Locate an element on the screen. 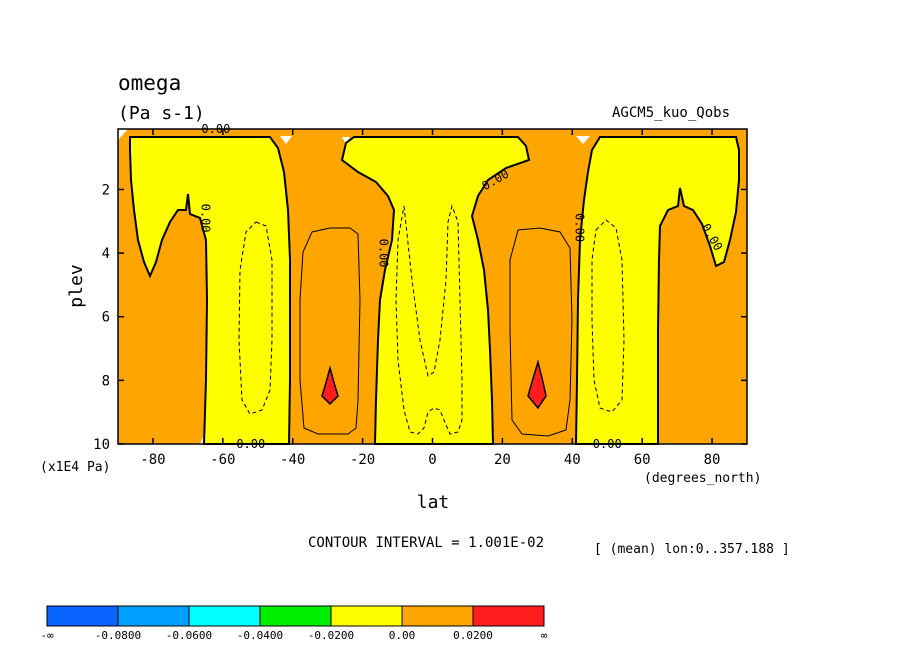 Image resolution: width=904 pixels, height=654 pixels. x-tick-label: 40 is located at coordinates (572, 460).